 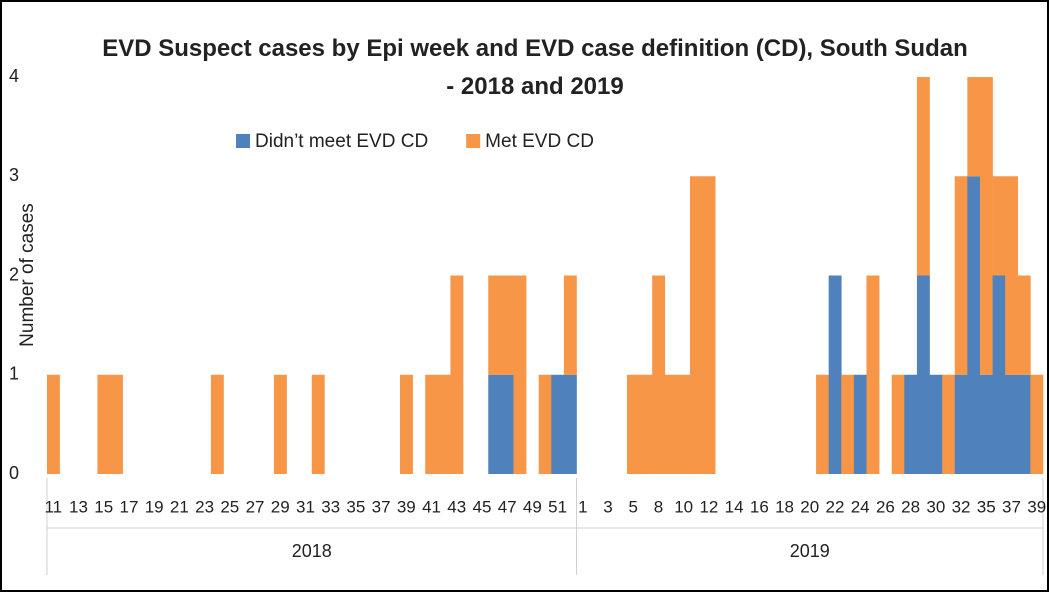 I want to click on x-tick-label: 21, so click(x=179, y=506).